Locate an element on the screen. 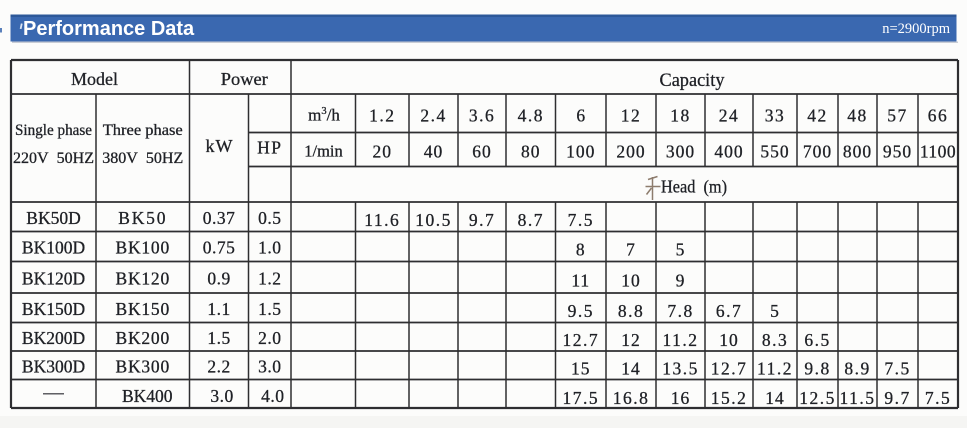 The image size is (967, 428). svg-text: BK120D is located at coordinates (53, 278).